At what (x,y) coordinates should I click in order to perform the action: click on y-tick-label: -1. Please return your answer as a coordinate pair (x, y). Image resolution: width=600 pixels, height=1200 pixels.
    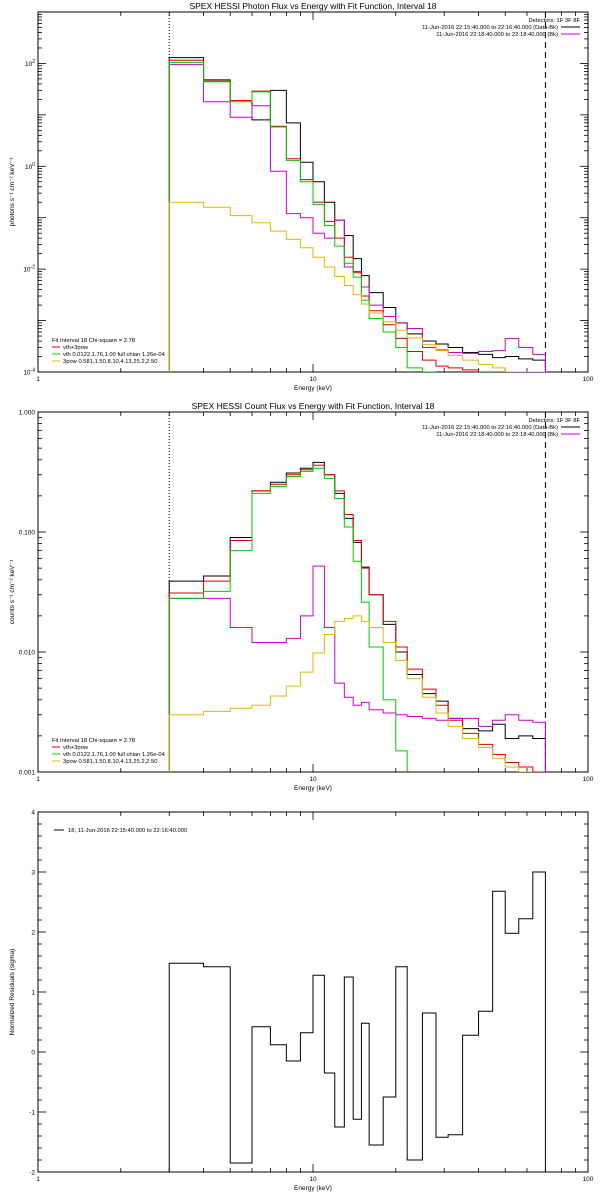
    Looking at the image, I should click on (32, 1113).